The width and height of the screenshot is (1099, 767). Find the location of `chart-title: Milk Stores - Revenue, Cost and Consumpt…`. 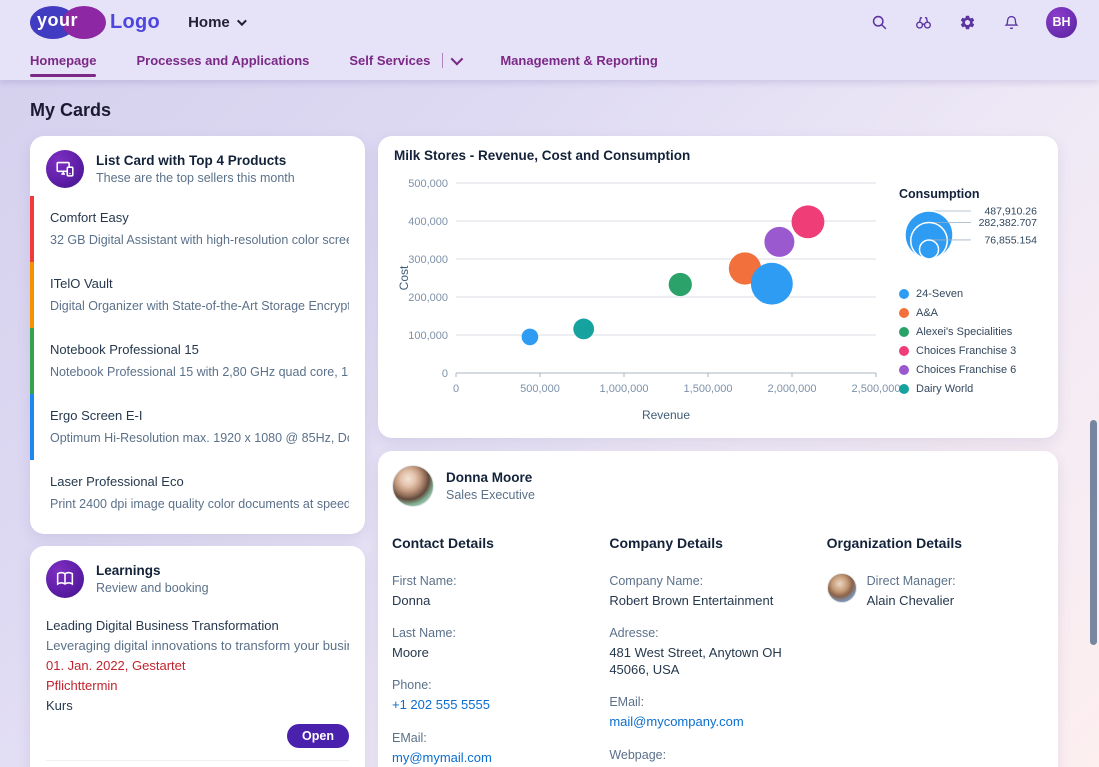

chart-title: Milk Stores - Revenue, Cost and Consumpt… is located at coordinates (542, 155).